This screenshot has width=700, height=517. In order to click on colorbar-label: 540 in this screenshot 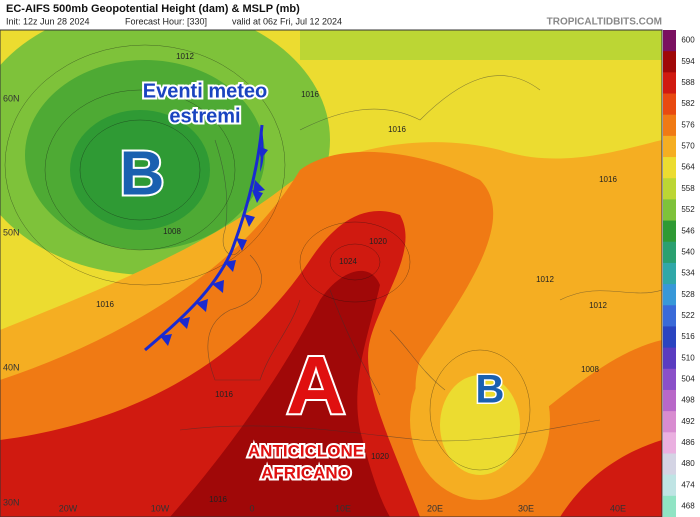, I will do `click(688, 251)`.